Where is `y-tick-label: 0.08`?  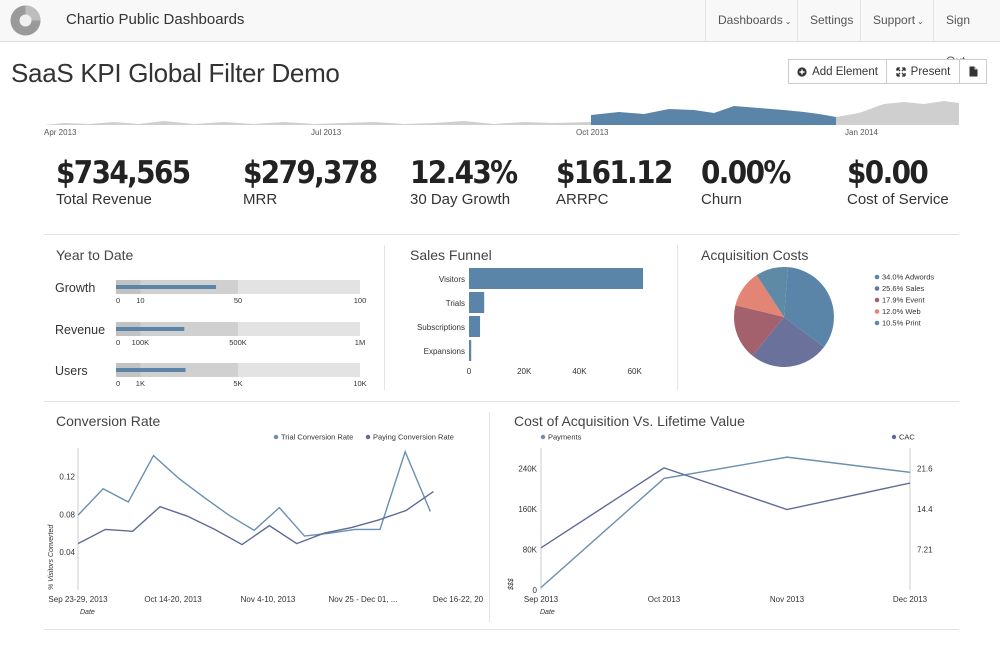 y-tick-label: 0.08 is located at coordinates (67, 514).